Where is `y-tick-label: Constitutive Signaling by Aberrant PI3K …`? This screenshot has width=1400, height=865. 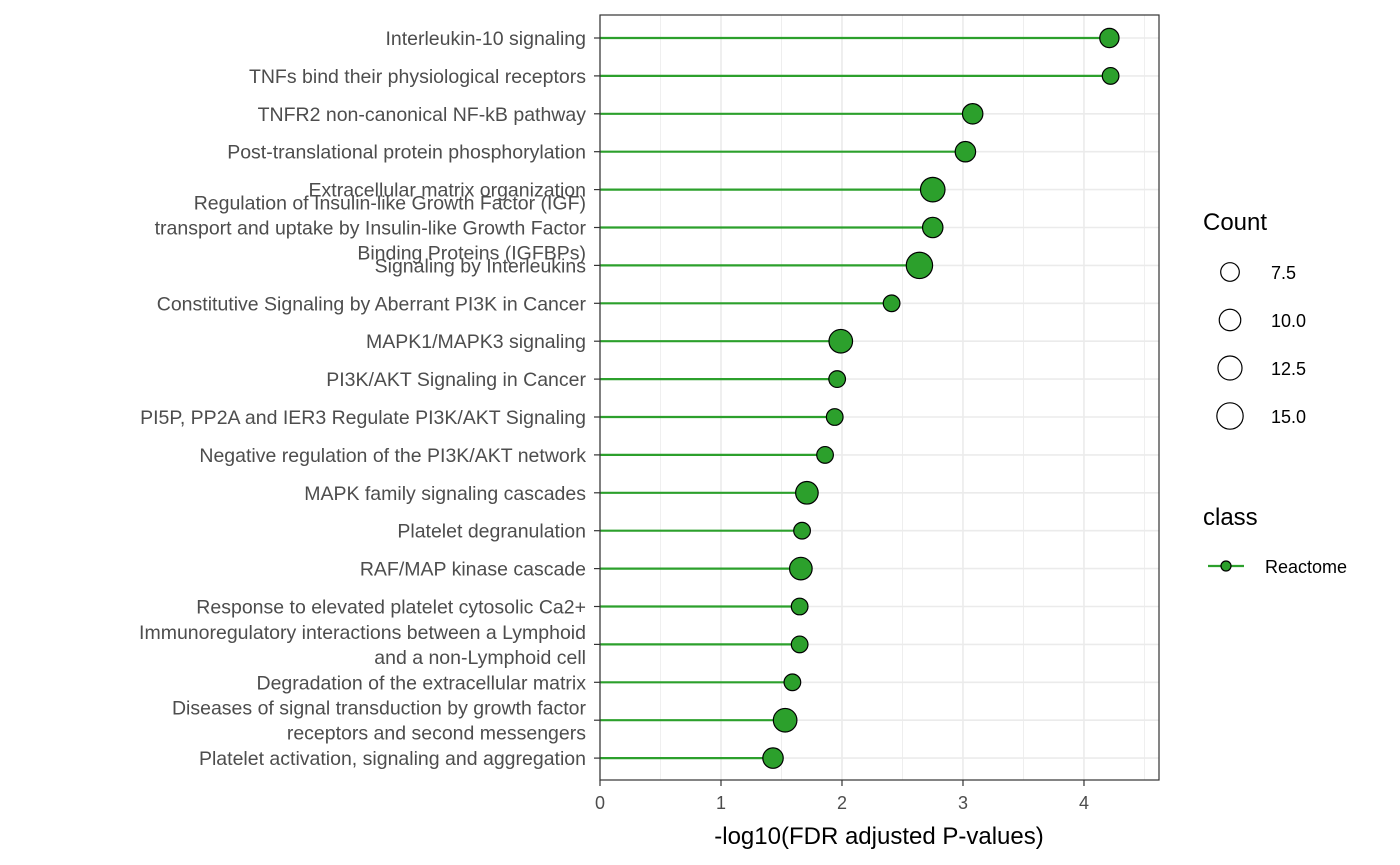 y-tick-label: Constitutive Signaling by Aberrant PI3K … is located at coordinates (372, 304).